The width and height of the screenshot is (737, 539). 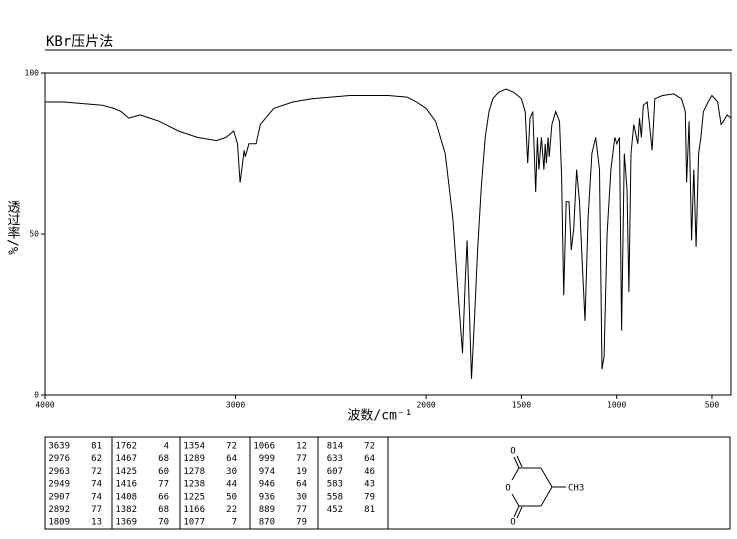 I want to click on peak-wavenumber: 889, so click(x=267, y=510).